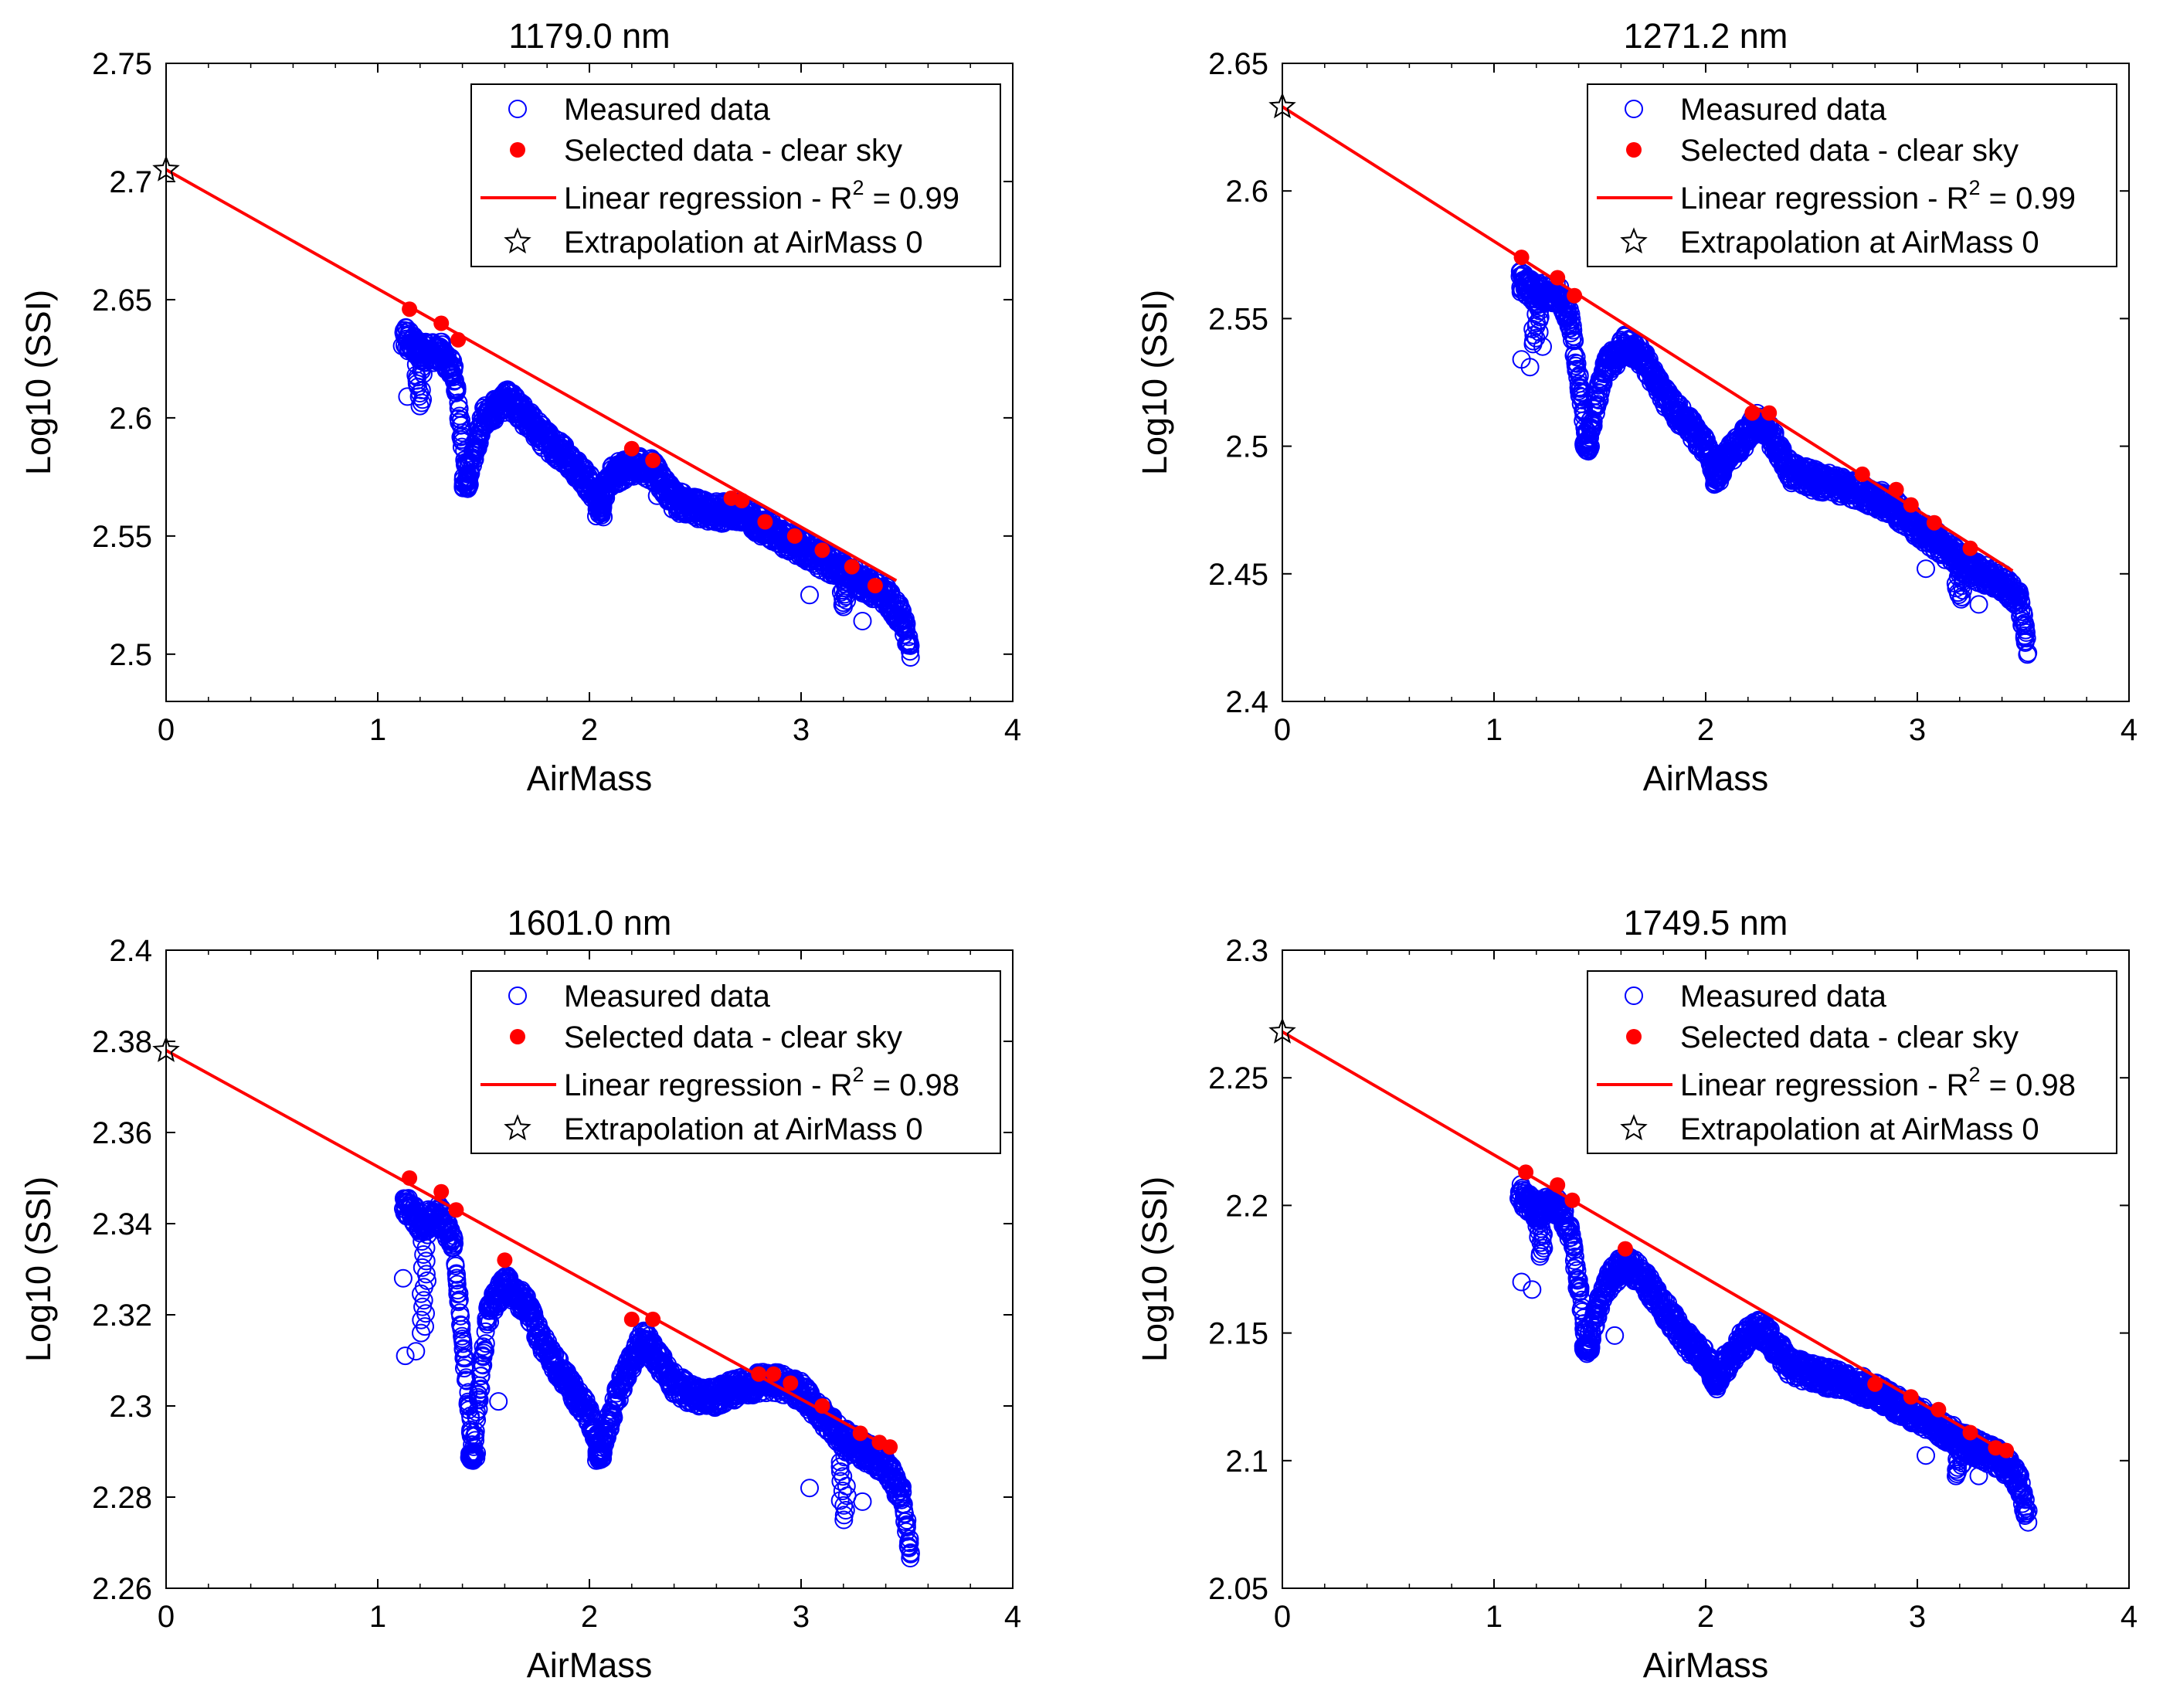 The image size is (2163, 1708). What do you see at coordinates (1859, 243) in the screenshot?
I see `legend-extrapolation-label: Extrapolation at AirMass 0` at bounding box center [1859, 243].